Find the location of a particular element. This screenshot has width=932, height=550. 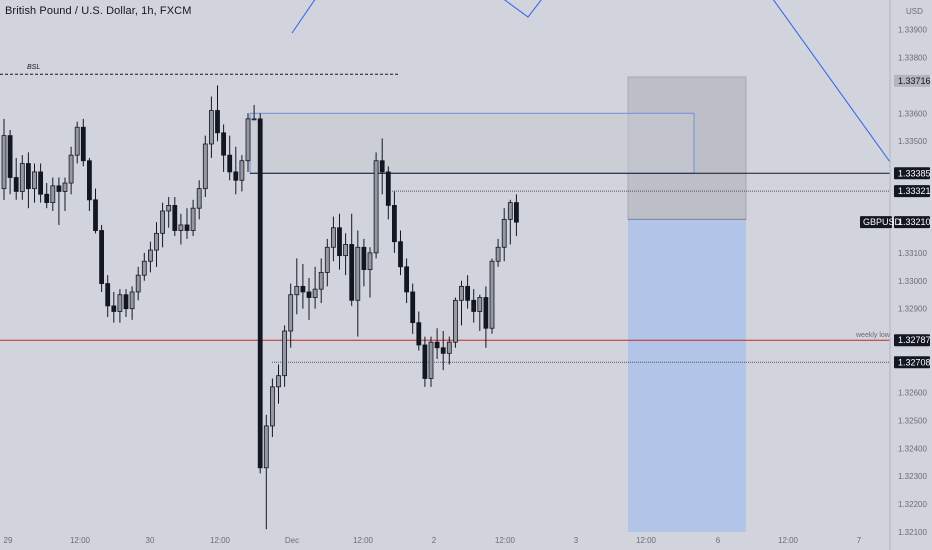

price-tag-value: 1.33385 is located at coordinates (914, 173).